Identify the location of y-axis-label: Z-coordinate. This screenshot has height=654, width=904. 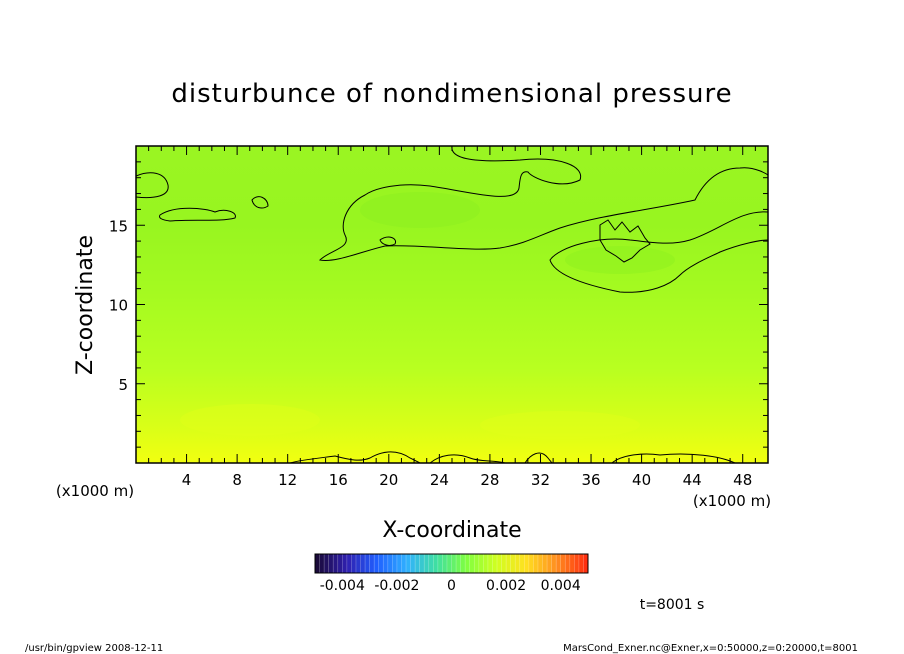
(85, 305).